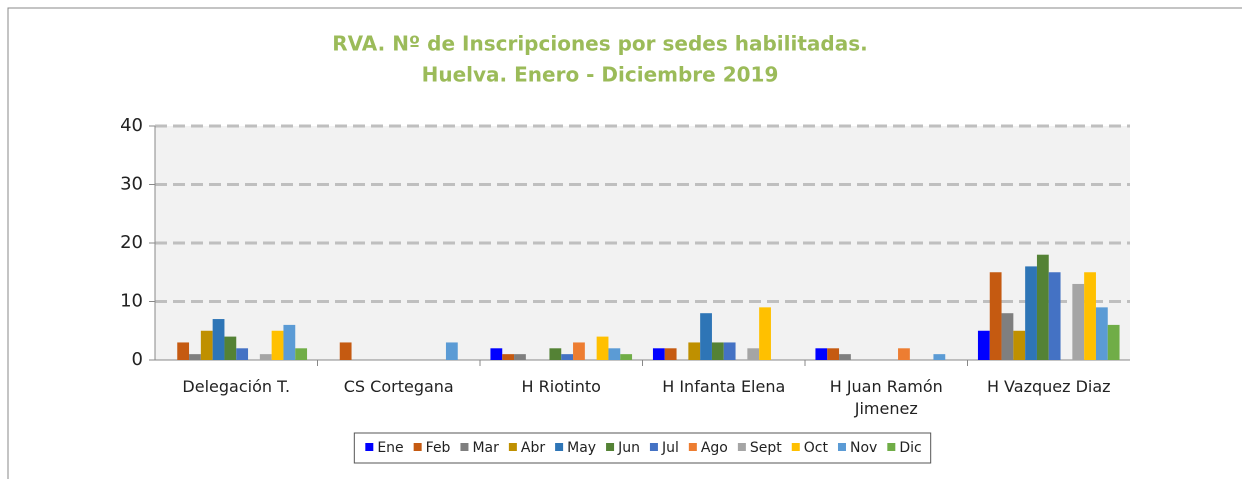 This screenshot has height=479, width=1242. What do you see at coordinates (236, 386) in the screenshot?
I see `x-tick-label: Delegación T.` at bounding box center [236, 386].